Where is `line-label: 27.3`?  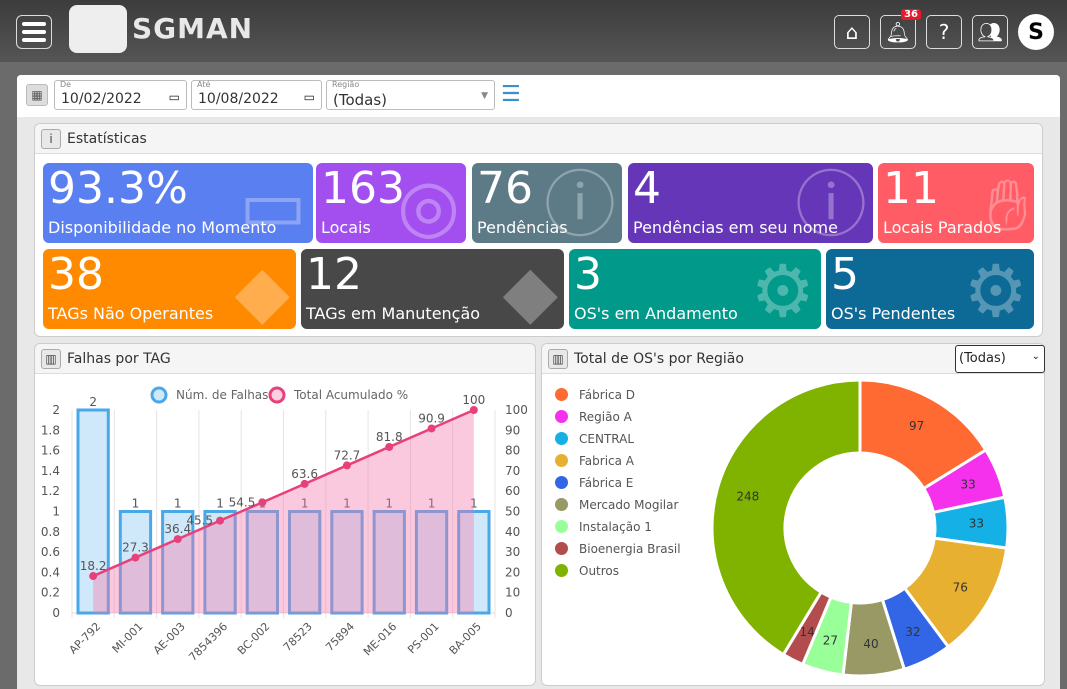 line-label: 27.3 is located at coordinates (135, 548).